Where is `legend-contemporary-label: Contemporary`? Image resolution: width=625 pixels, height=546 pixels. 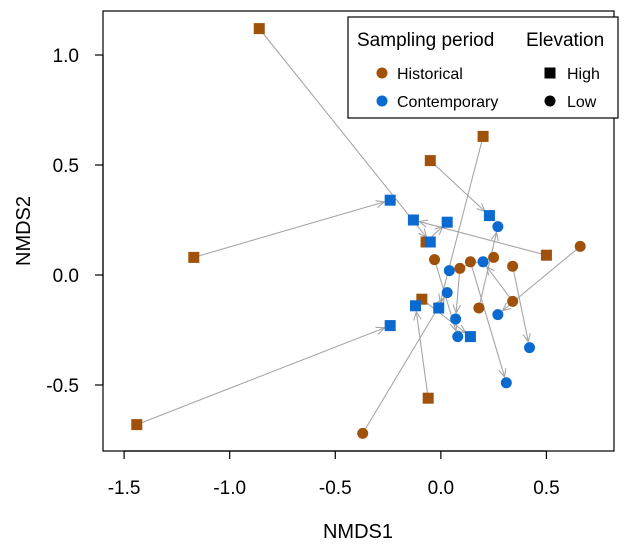
legend-contemporary-label: Contemporary is located at coordinates (447, 102).